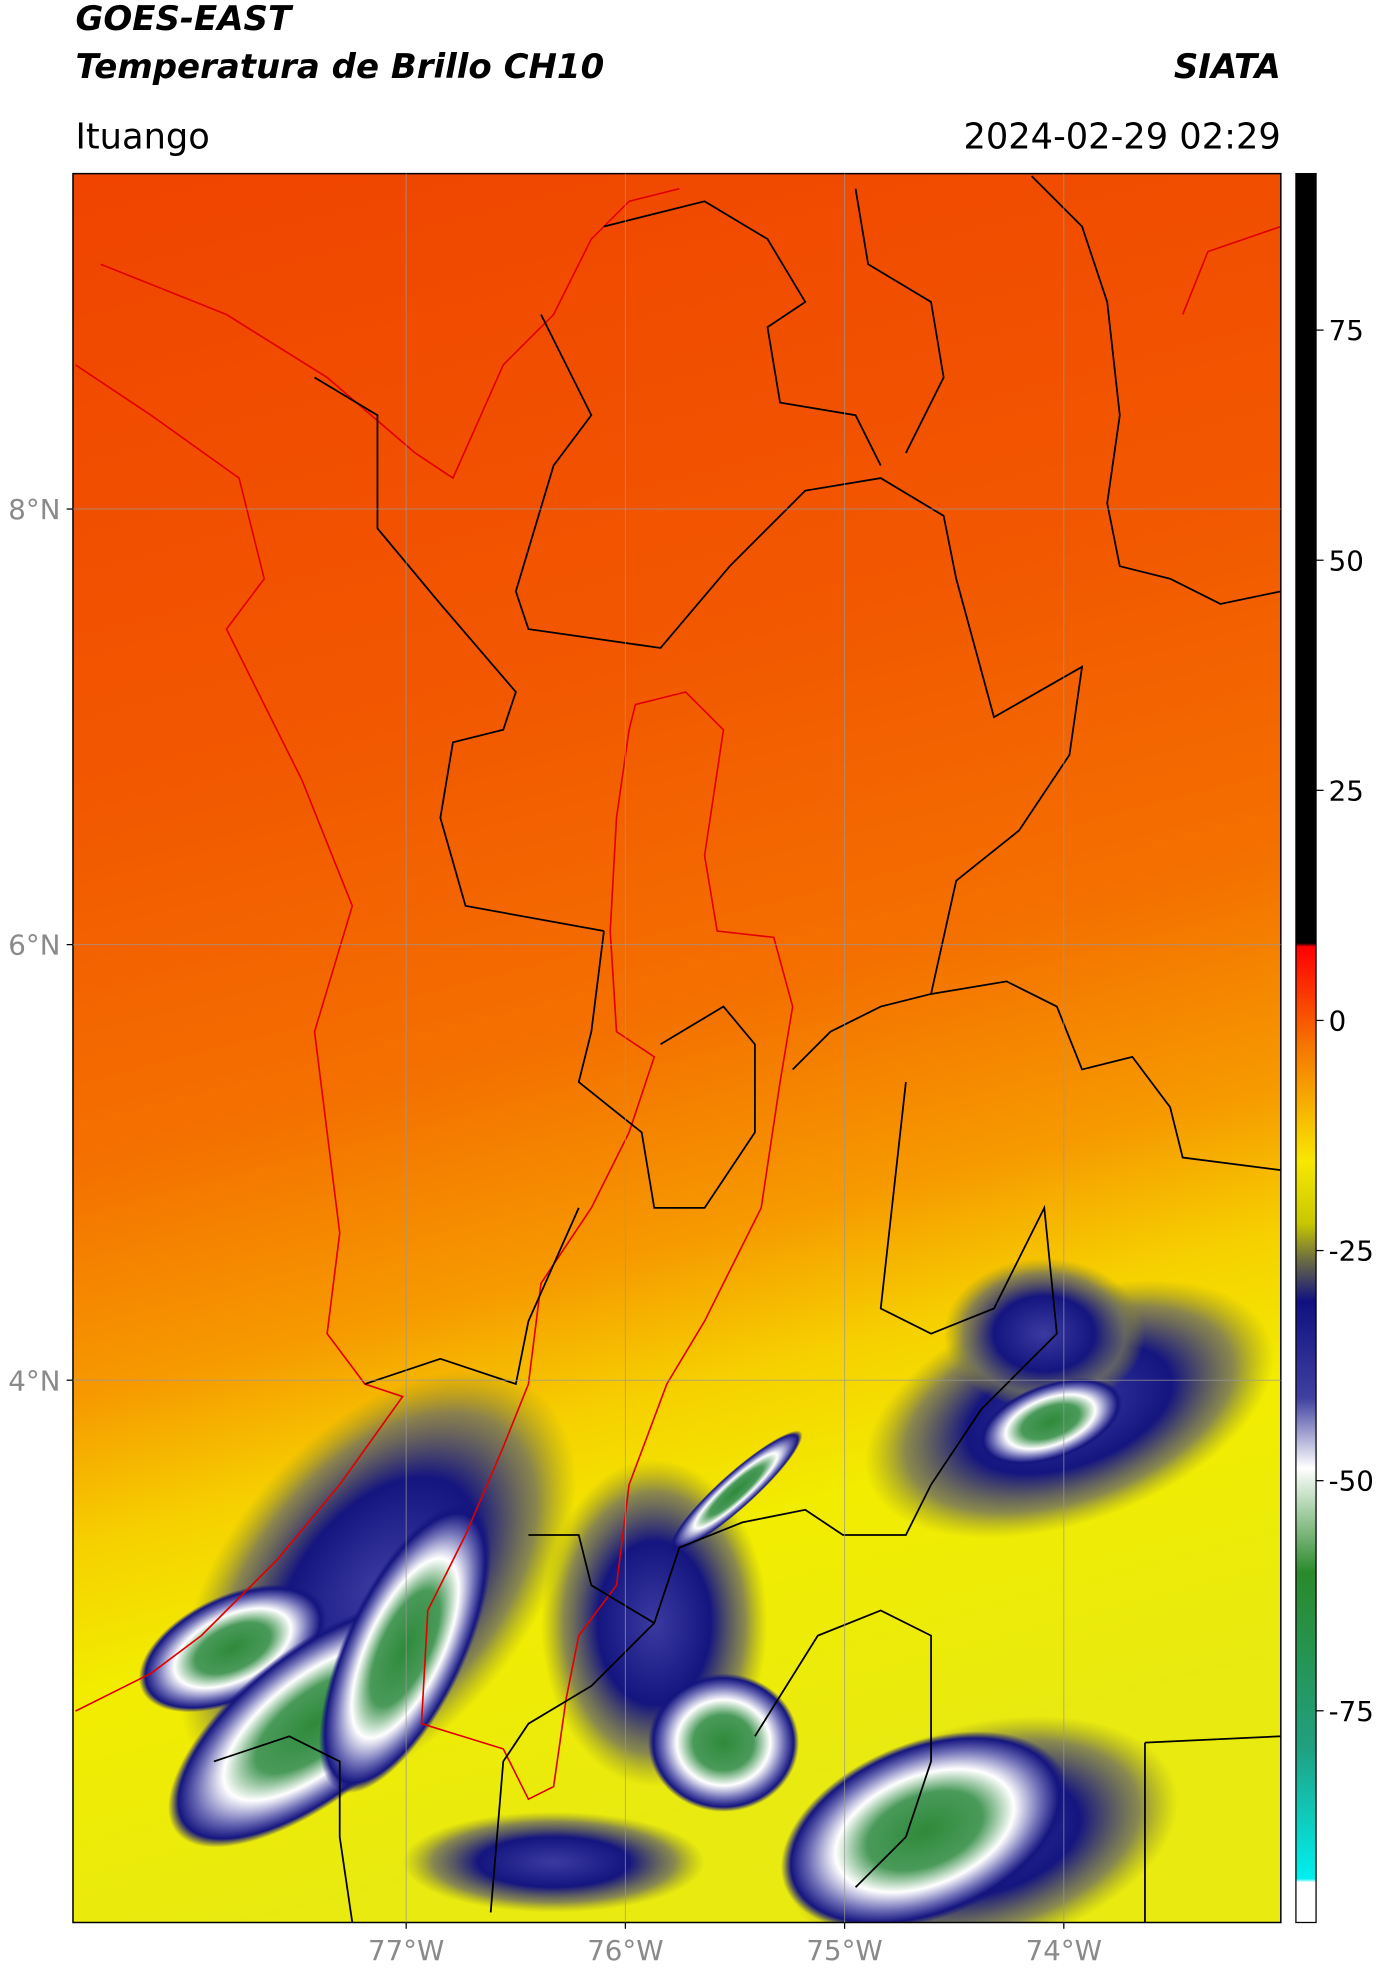 The image size is (1384, 1981). Describe the element at coordinates (844, 1950) in the screenshot. I see `x-tick-label: 75°W` at that location.